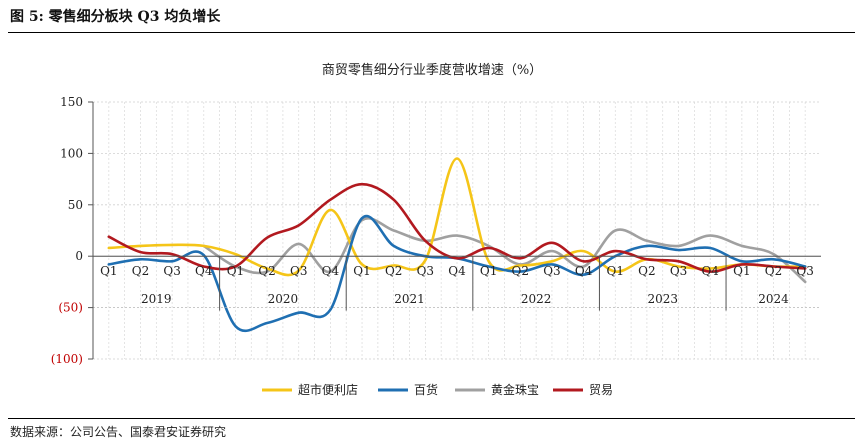  What do you see at coordinates (536, 299) in the screenshot?
I see `year-label: 2022` at bounding box center [536, 299].